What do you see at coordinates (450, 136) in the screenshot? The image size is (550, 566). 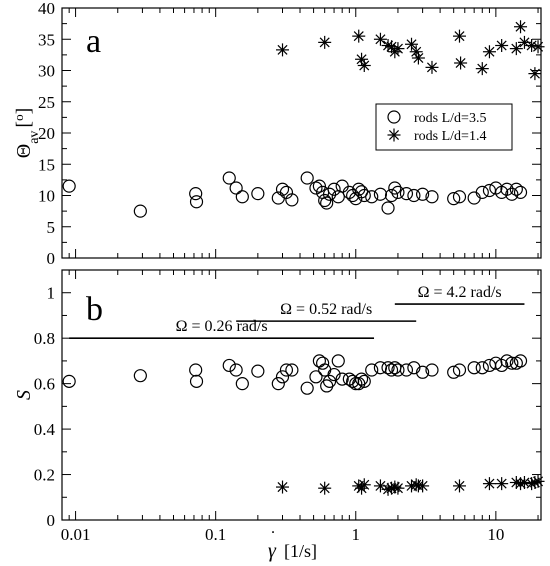 I see `legend-entry-2: rods L/d=1.4` at bounding box center [450, 136].